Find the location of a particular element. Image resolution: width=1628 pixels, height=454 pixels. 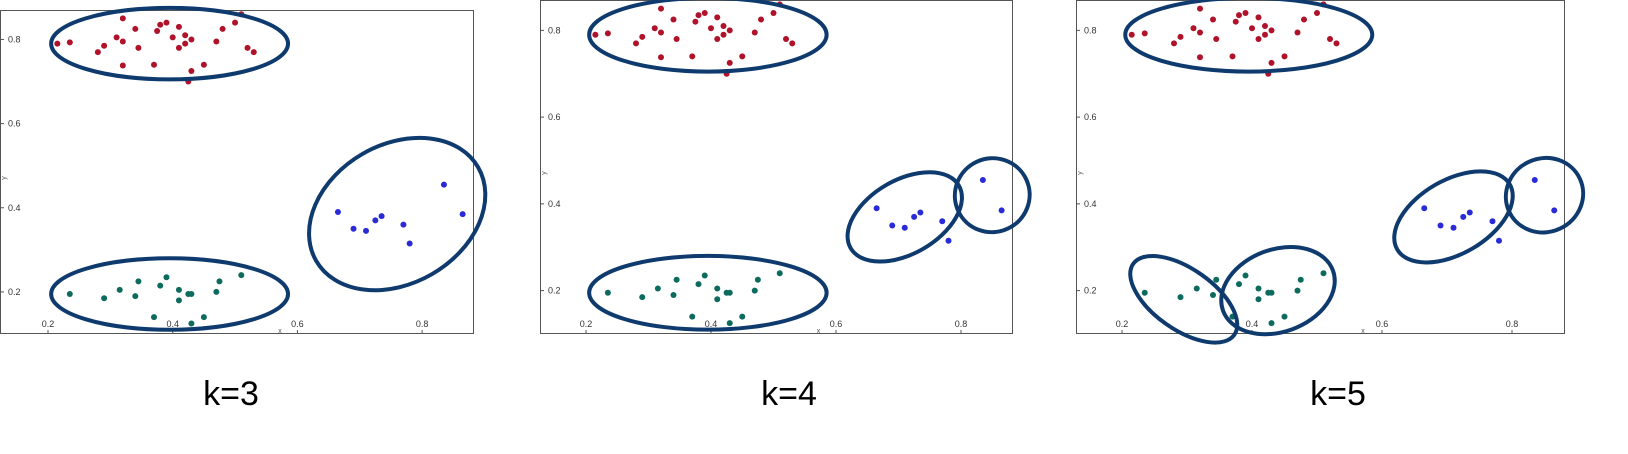

series-teal-points is located at coordinates (693, 298).